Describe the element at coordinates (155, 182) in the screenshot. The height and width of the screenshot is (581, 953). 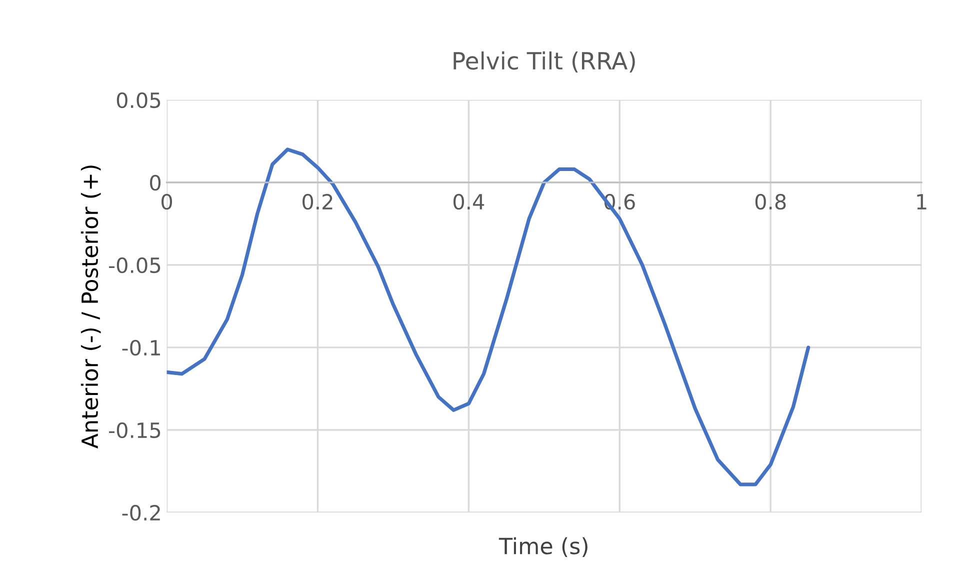
I see `y-tick-label: 0` at that location.